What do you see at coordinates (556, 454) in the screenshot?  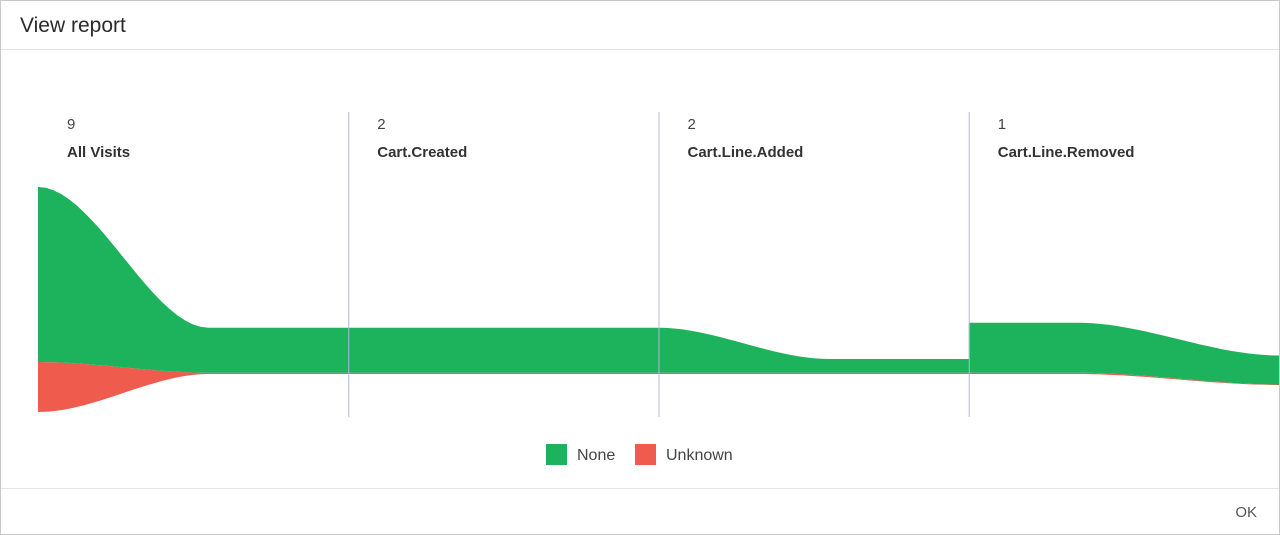 I see `legend-swatch-none` at bounding box center [556, 454].